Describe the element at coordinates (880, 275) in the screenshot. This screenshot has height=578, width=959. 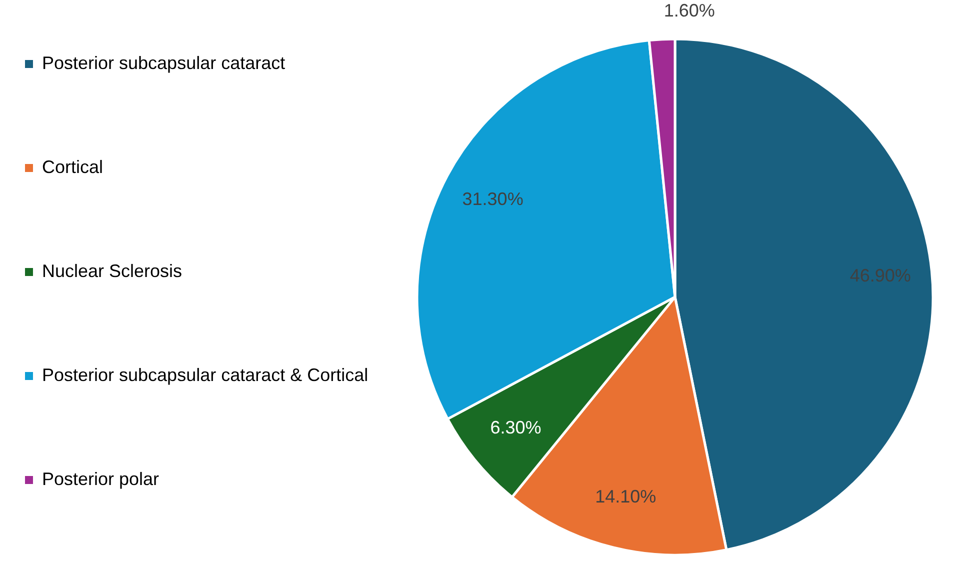
I see `data-label: 46.90%` at that location.